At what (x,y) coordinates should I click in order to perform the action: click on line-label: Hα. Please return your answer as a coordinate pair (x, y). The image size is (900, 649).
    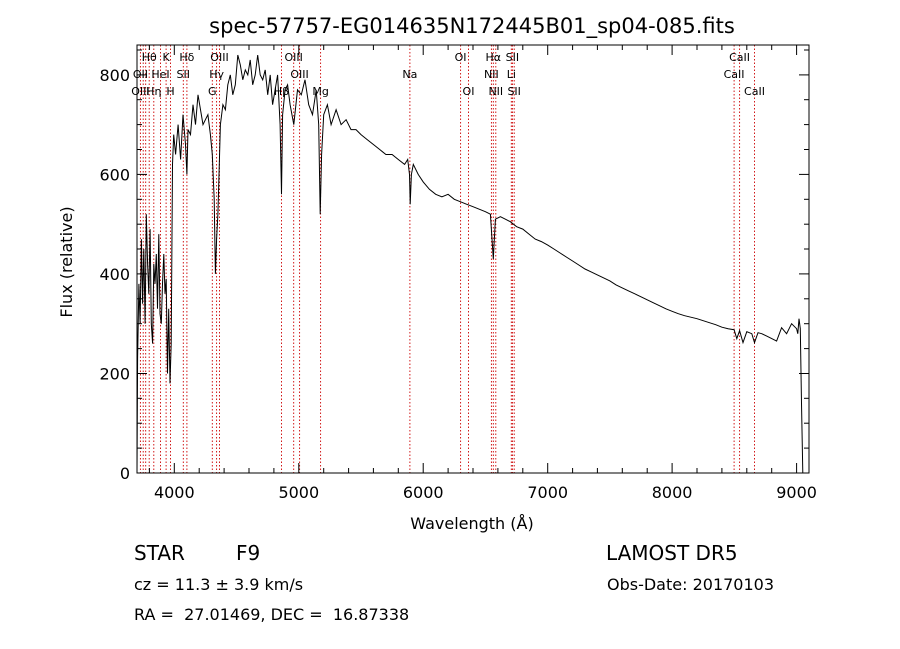
    Looking at the image, I should click on (494, 57).